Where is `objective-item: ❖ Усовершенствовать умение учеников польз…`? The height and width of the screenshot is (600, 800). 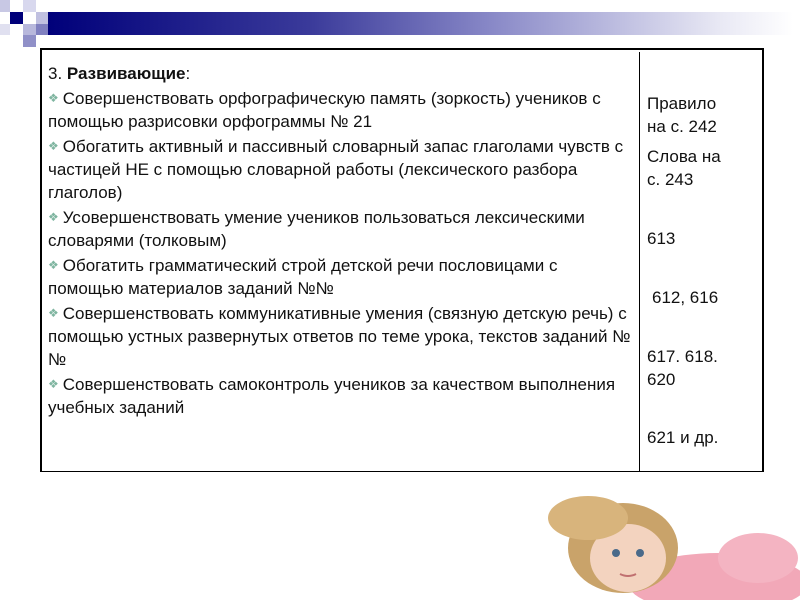
objective-item: ❖ Усовершенствовать умение учеников польз… is located at coordinates (316, 229).